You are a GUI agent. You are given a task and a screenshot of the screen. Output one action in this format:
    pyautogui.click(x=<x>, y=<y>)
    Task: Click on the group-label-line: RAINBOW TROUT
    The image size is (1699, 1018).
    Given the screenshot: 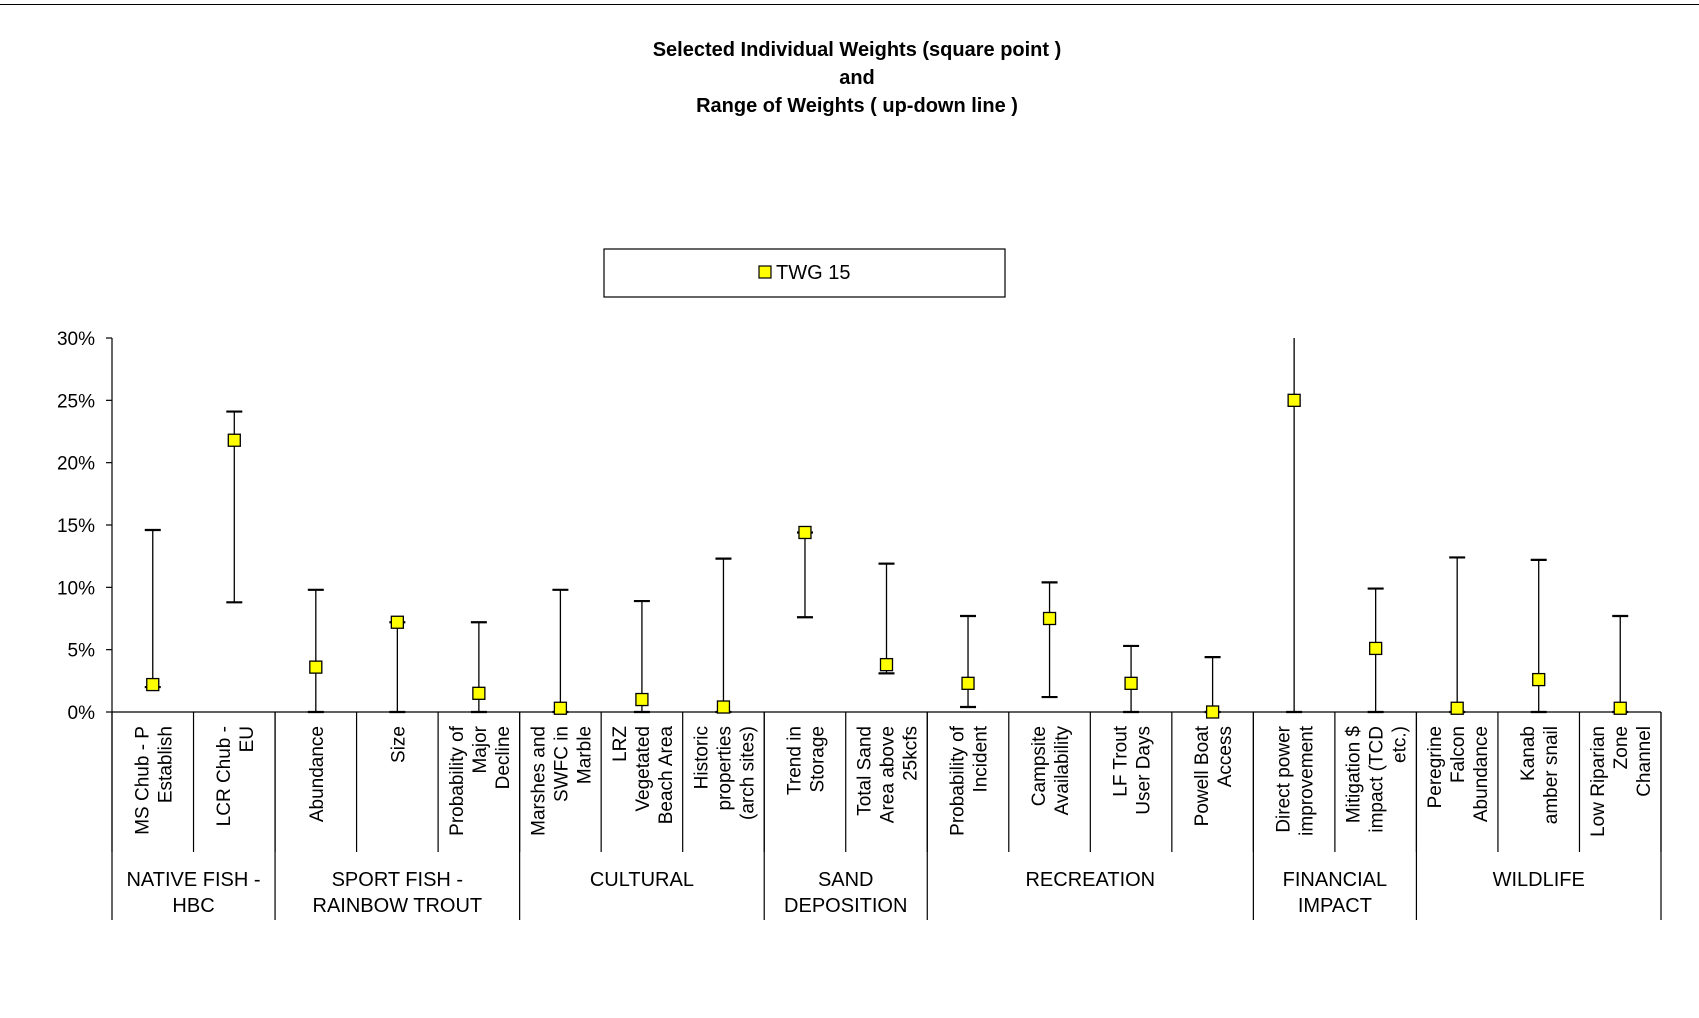 What is the action you would take?
    pyautogui.click(x=398, y=906)
    